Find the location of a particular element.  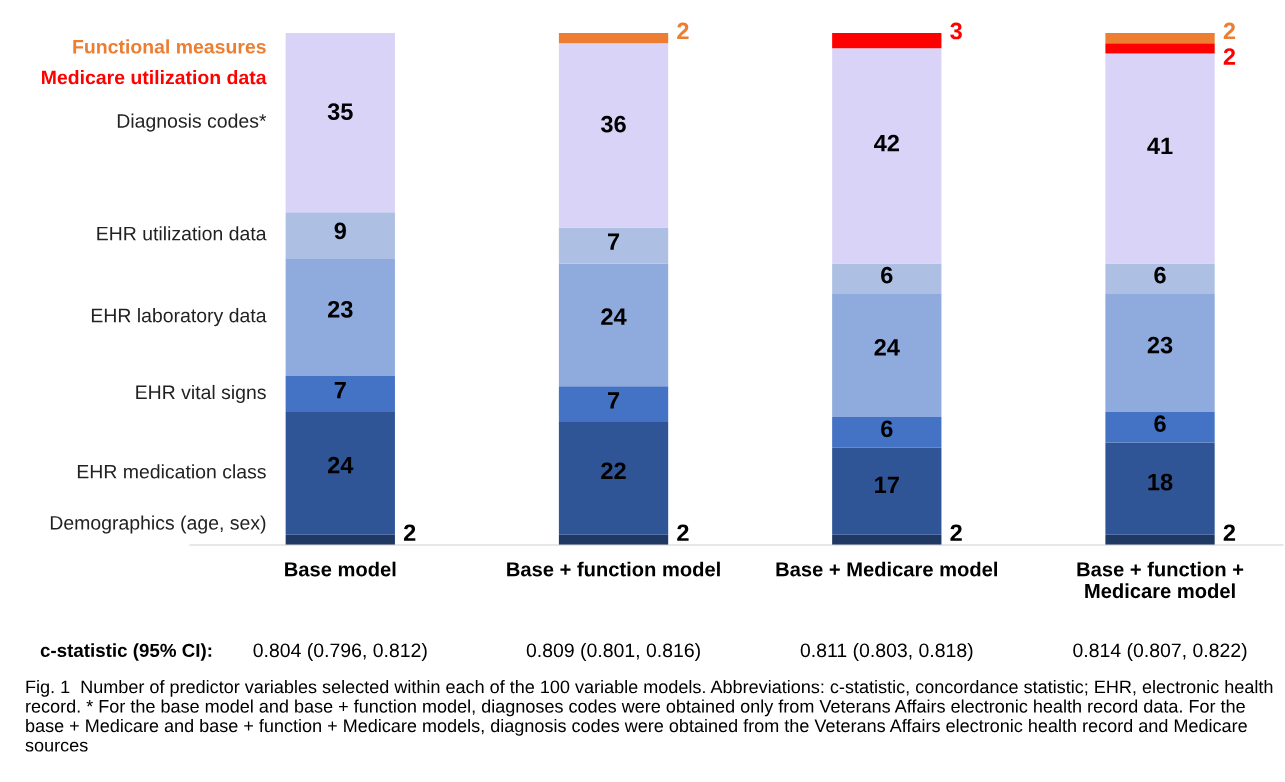

data-label: 36 is located at coordinates (613, 124).